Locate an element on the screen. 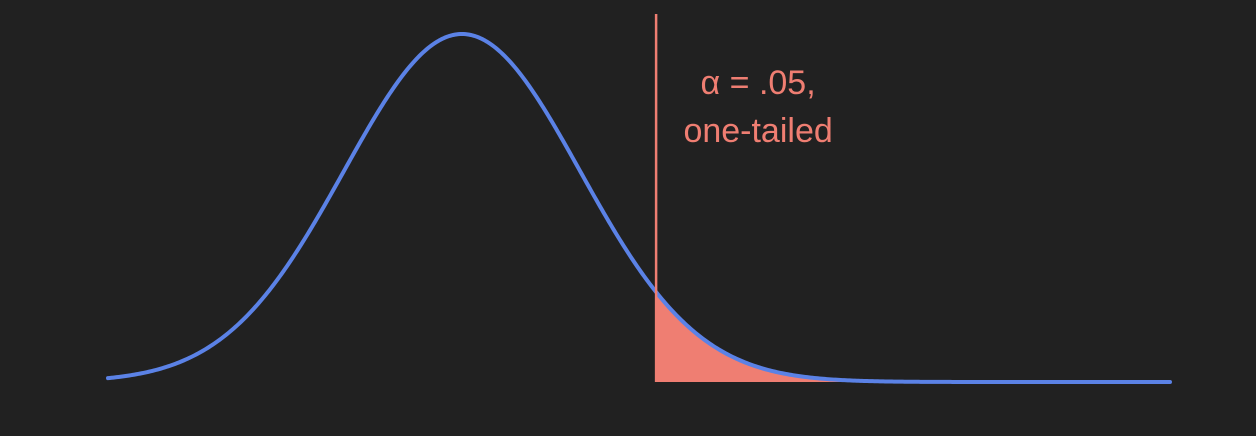 The width and height of the screenshot is (1256, 436). tail-annotation: one-tailed is located at coordinates (757, 131).